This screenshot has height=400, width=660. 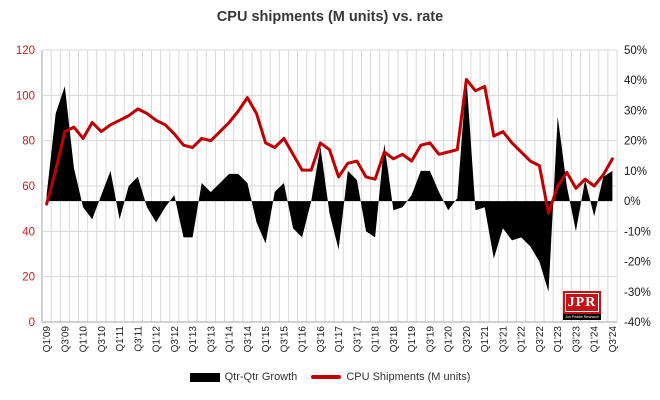 I want to click on y-right-tick-label: -10%, so click(x=637, y=232).